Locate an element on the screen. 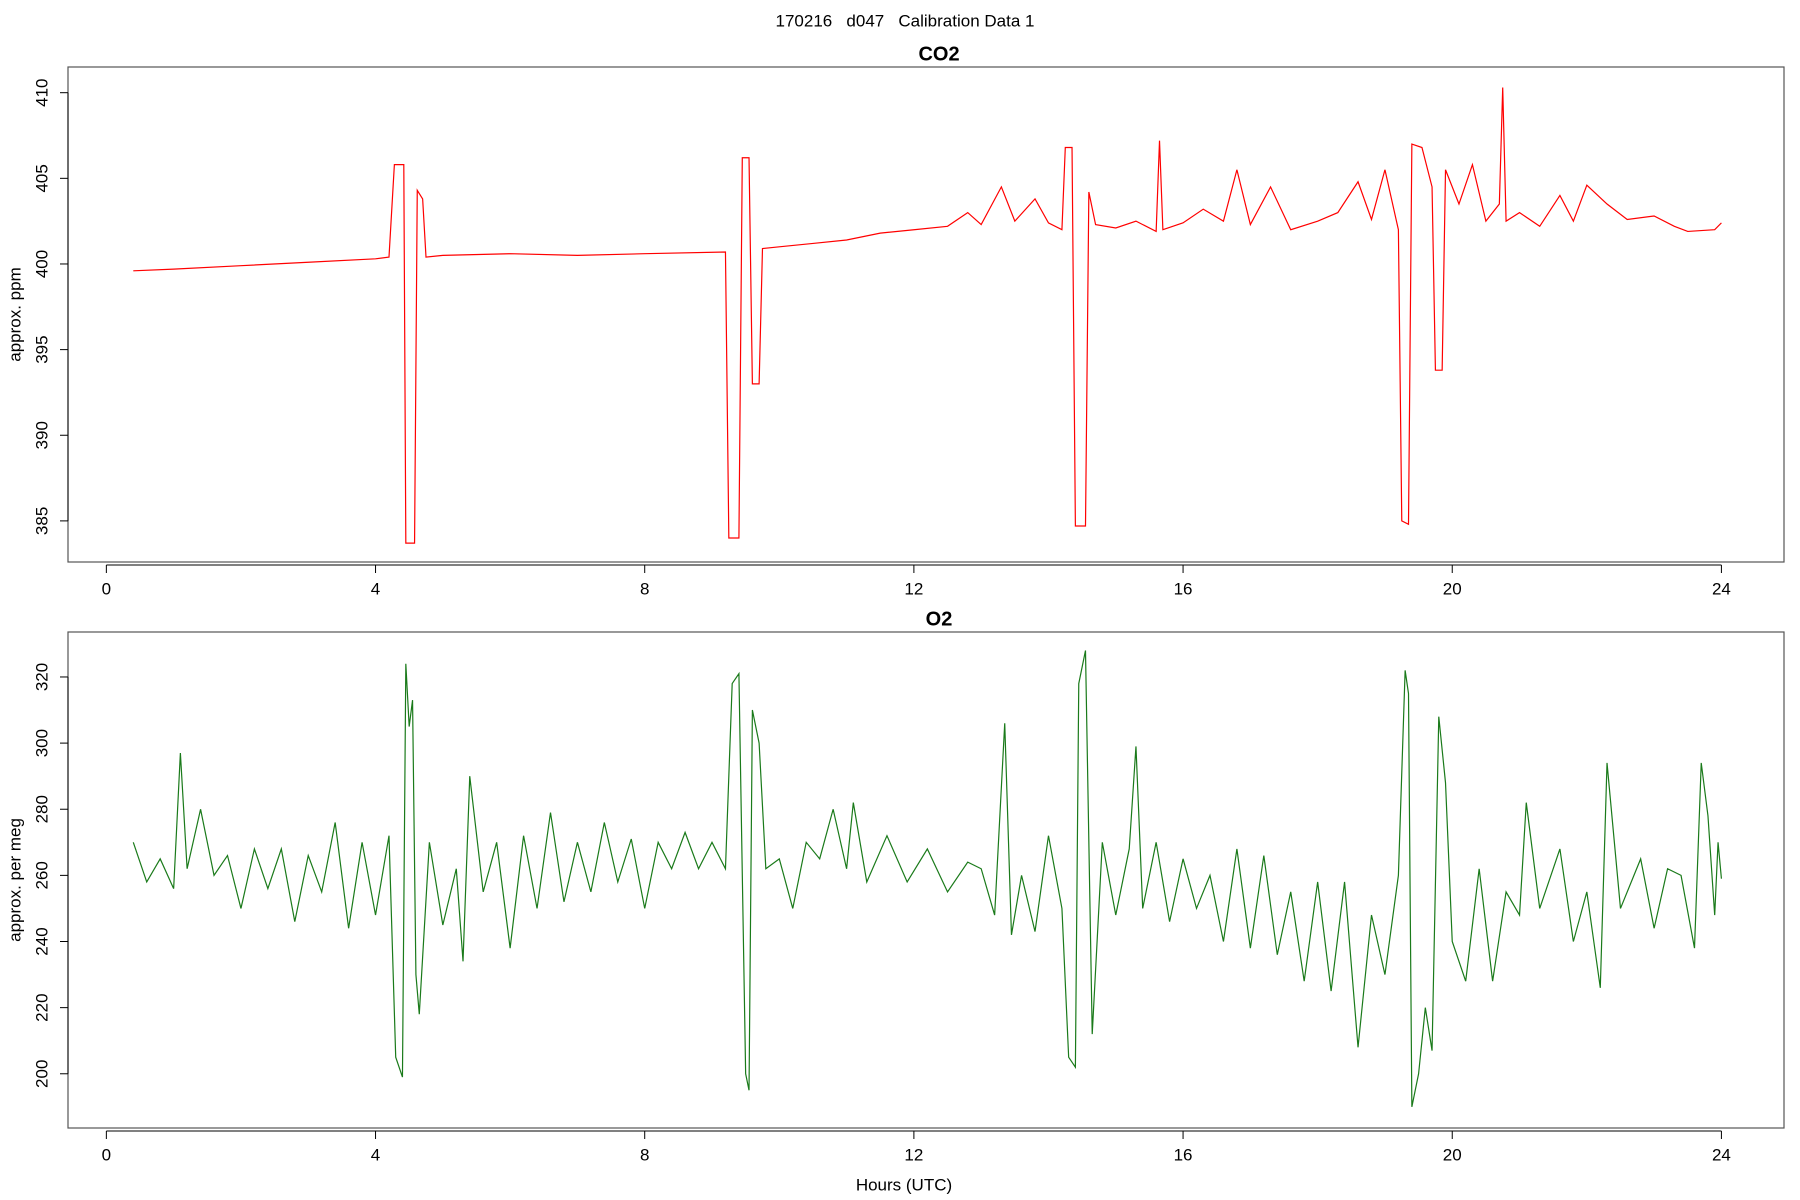 This screenshot has height=1200, width=1800. y-tick-label: 240 is located at coordinates (41, 941).